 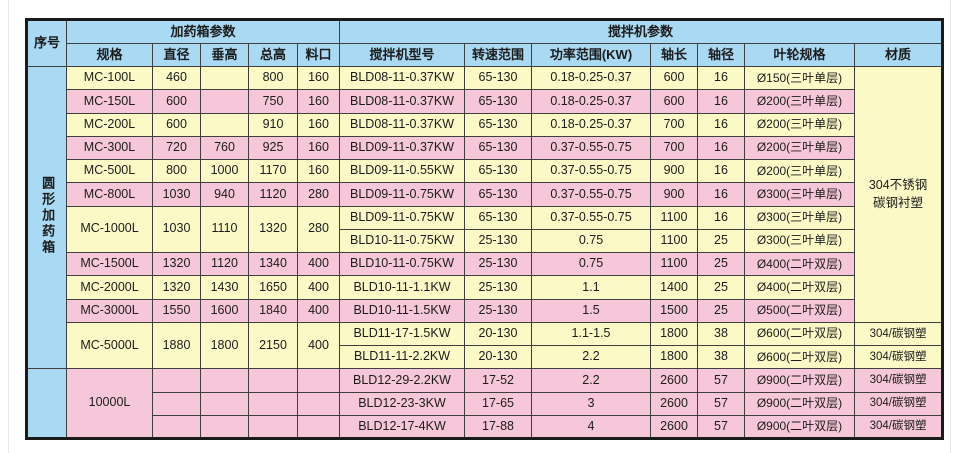 What do you see at coordinates (402, 171) in the screenshot?
I see `cell-model: BLD09-11-0.55KW` at bounding box center [402, 171].